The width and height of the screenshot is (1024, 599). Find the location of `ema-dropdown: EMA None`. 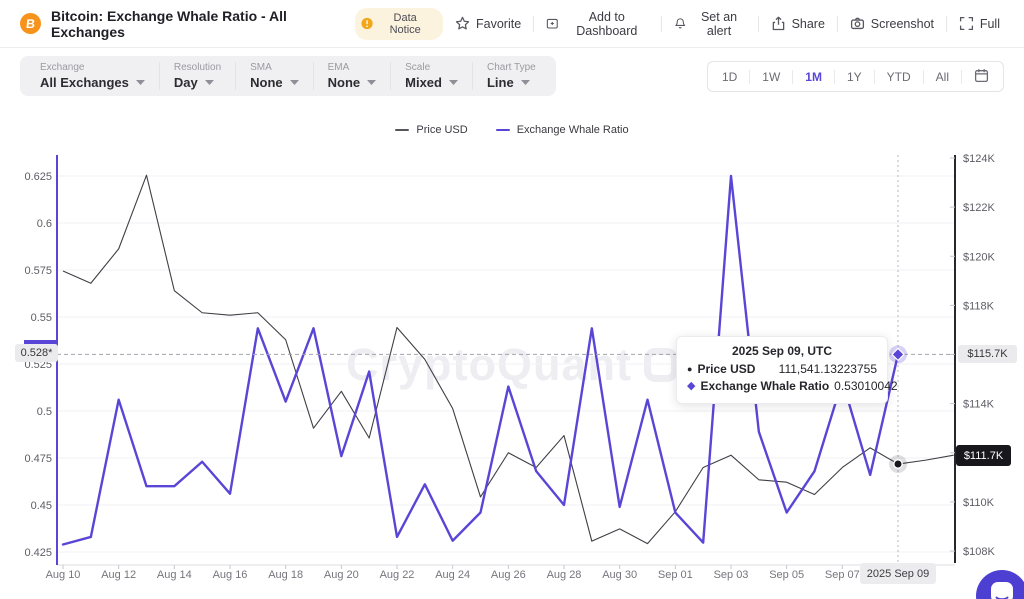

ema-dropdown: EMA None is located at coordinates (351, 76).